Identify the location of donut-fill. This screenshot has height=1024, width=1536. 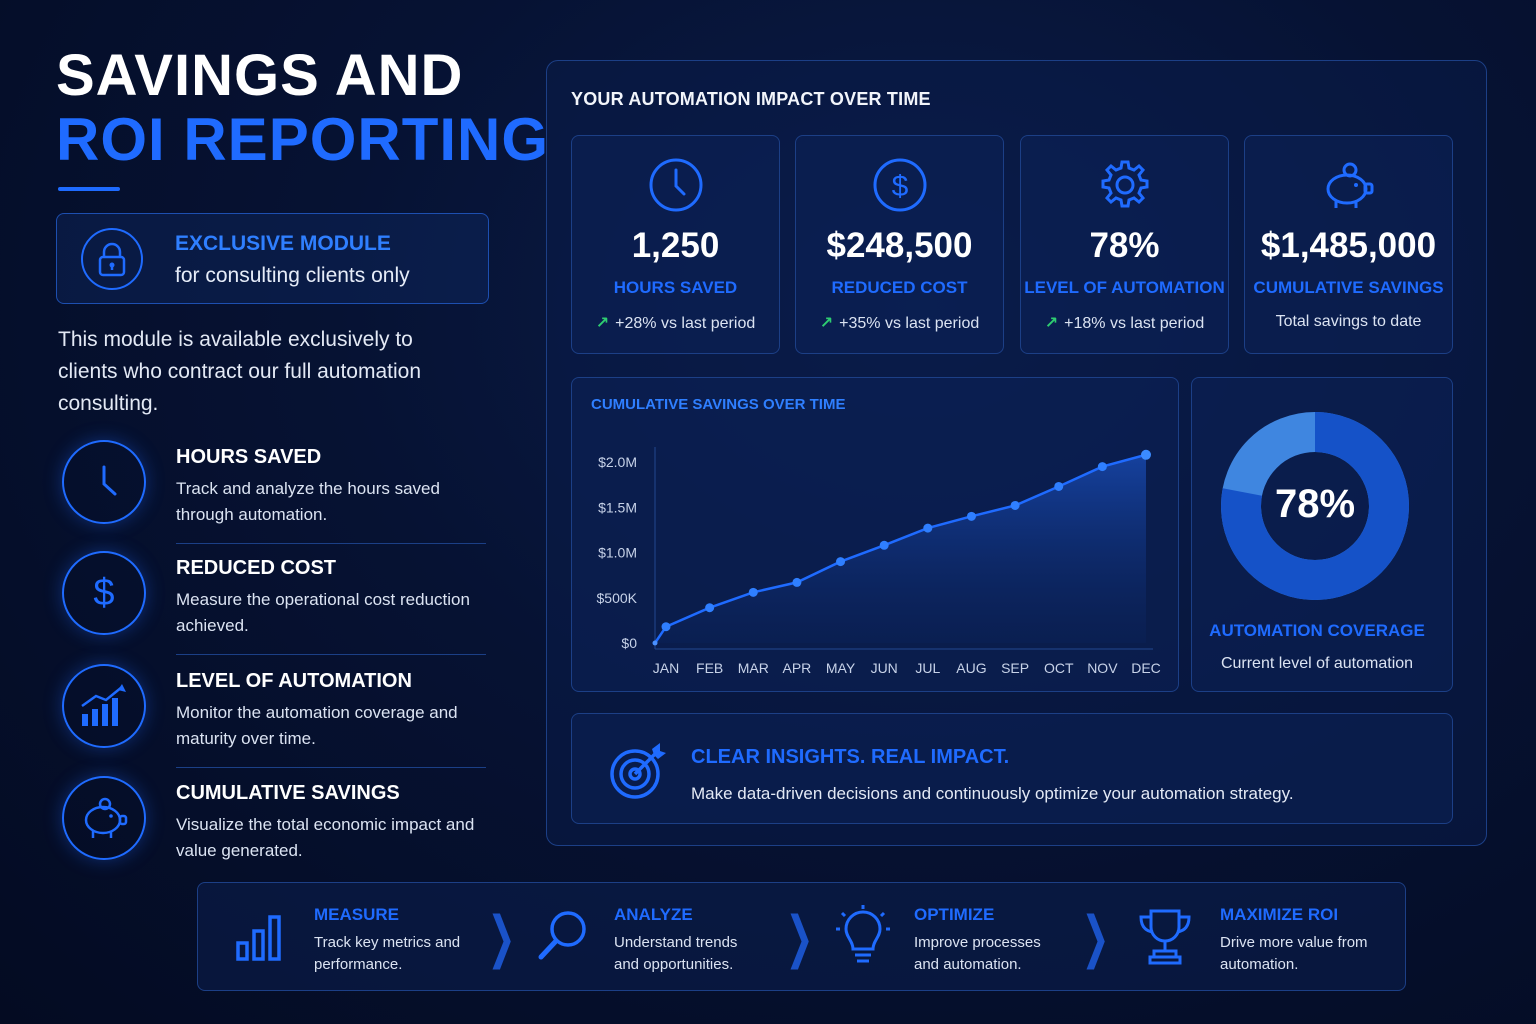
(1315, 506).